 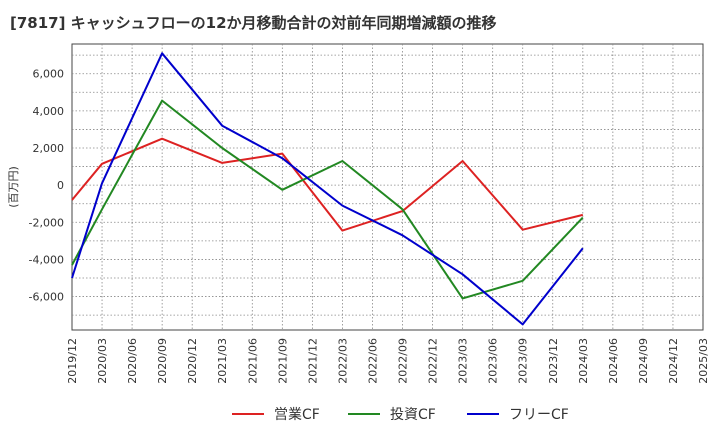 What do you see at coordinates (49, 148) in the screenshot?
I see `y-tick-label: 2,000` at bounding box center [49, 148].